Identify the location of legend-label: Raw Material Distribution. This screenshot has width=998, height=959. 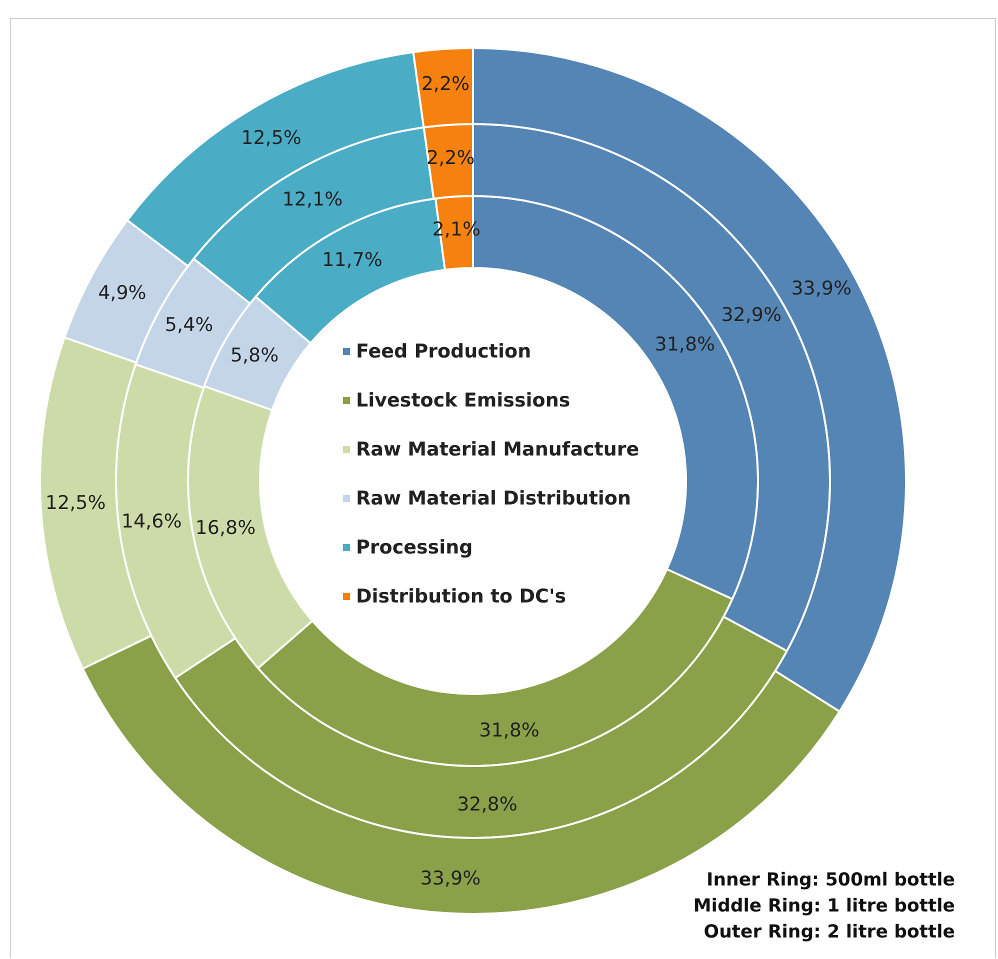
(494, 499).